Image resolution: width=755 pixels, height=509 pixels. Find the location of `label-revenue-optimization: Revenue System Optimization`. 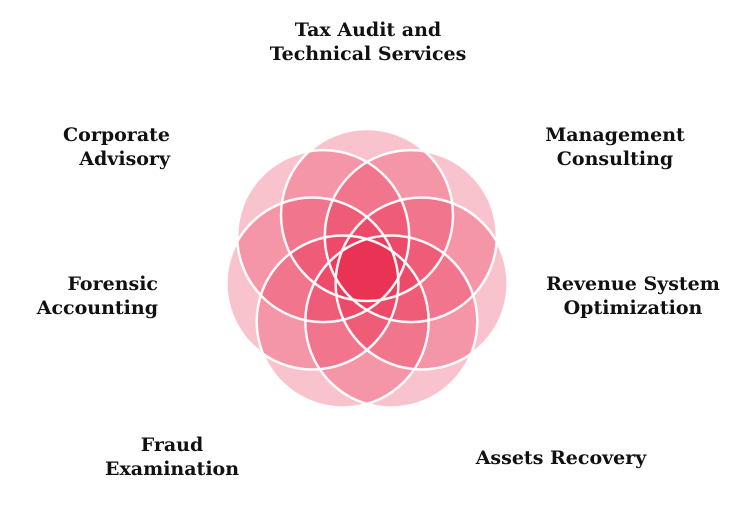

label-revenue-optimization: Revenue System Optimization is located at coordinates (633, 296).